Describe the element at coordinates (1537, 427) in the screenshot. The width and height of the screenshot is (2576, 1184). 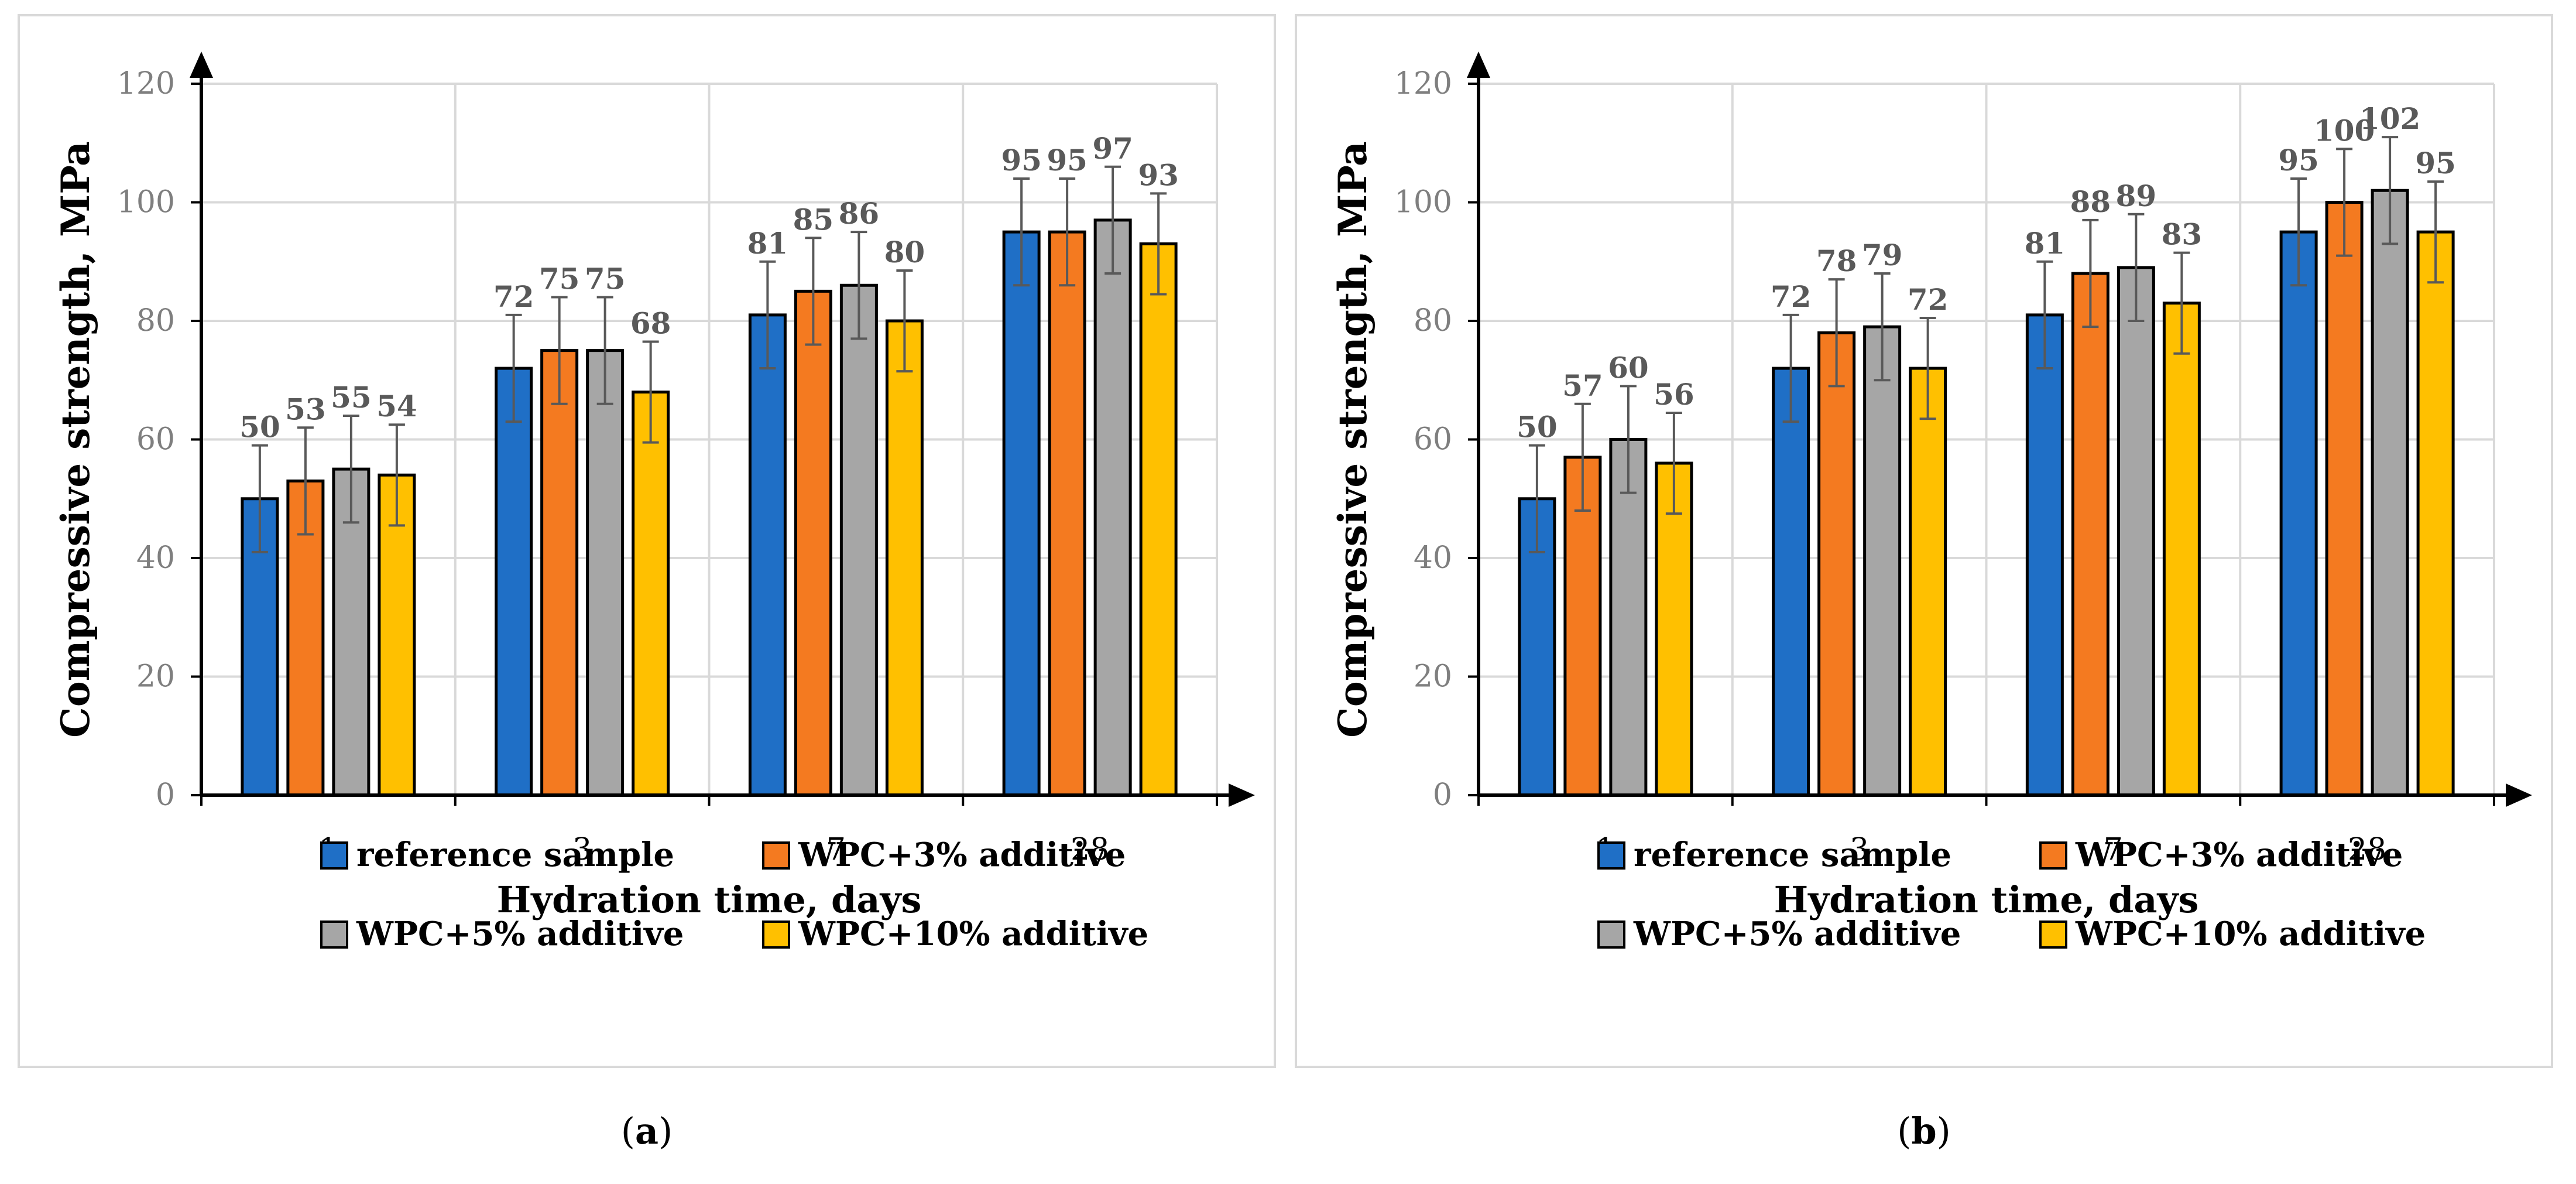
I see `data-label: 50` at that location.